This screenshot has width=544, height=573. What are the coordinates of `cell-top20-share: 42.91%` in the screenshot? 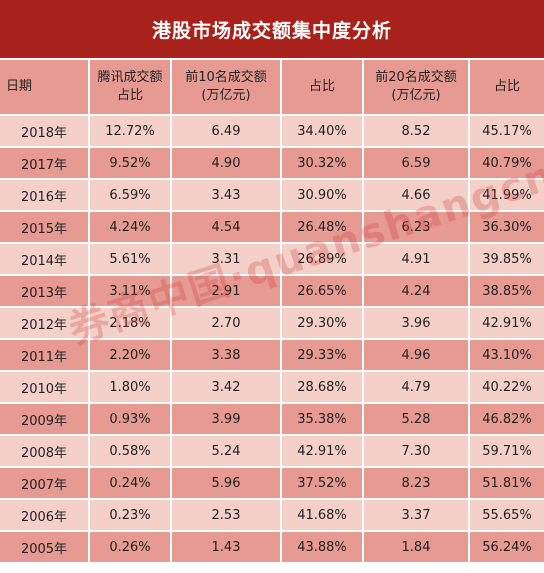 It's located at (507, 324).